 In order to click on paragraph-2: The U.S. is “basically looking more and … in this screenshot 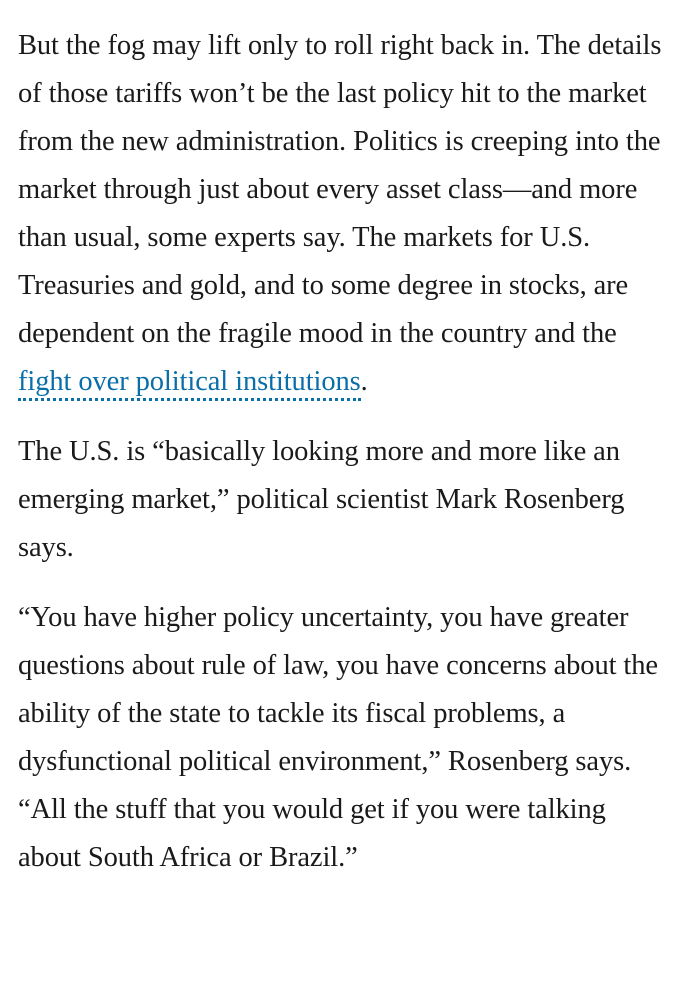, I will do `click(321, 499)`.